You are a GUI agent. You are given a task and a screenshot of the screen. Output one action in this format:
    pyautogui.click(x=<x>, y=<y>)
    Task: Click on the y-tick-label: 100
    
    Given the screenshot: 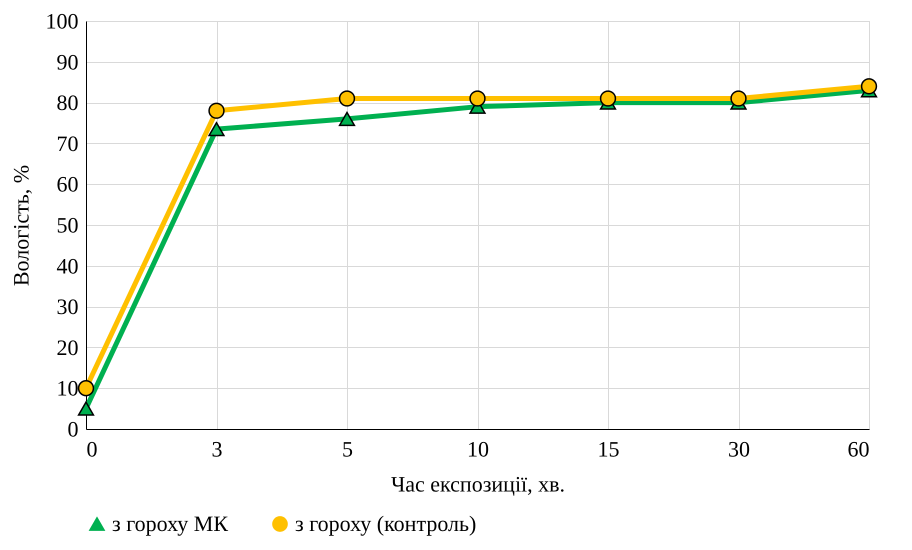 What is the action you would take?
    pyautogui.click(x=62, y=21)
    